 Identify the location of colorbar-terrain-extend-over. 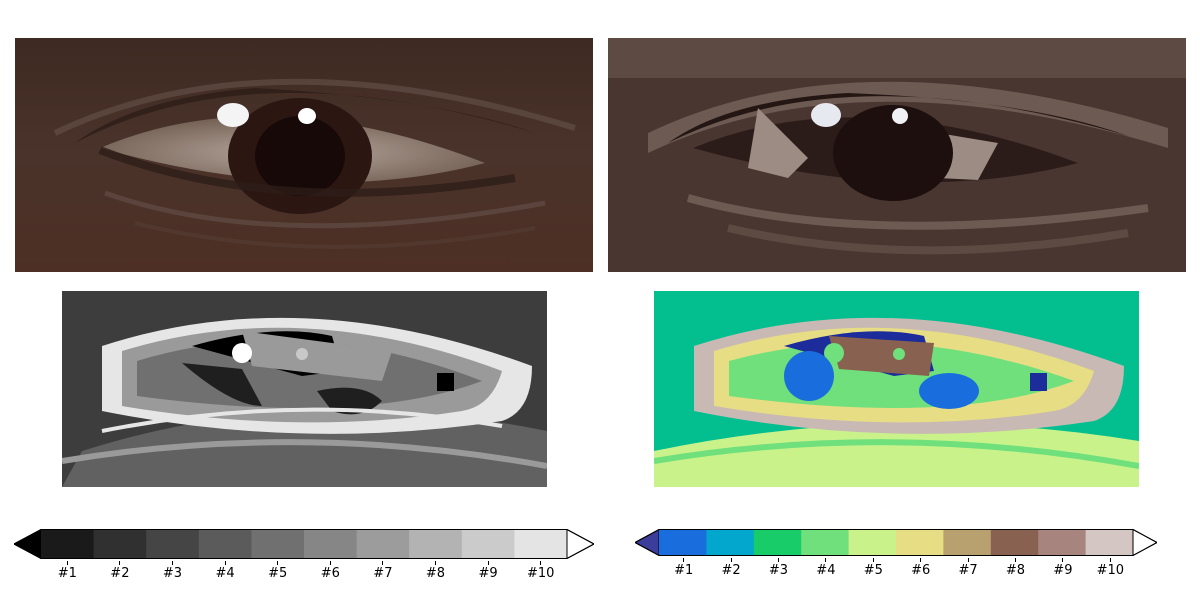
(1145, 542).